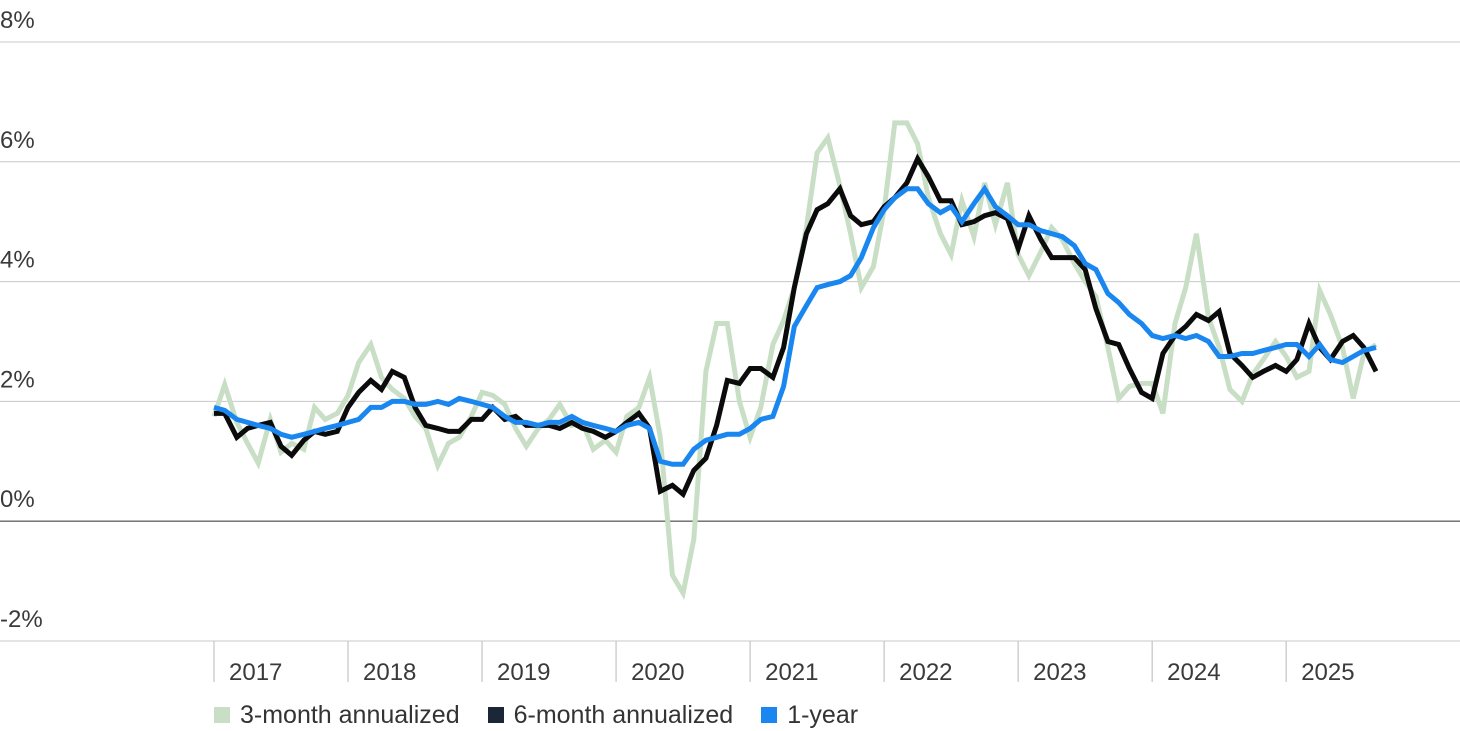 This screenshot has height=731, width=1460. I want to click on legend-swatch-3-month, so click(222, 715).